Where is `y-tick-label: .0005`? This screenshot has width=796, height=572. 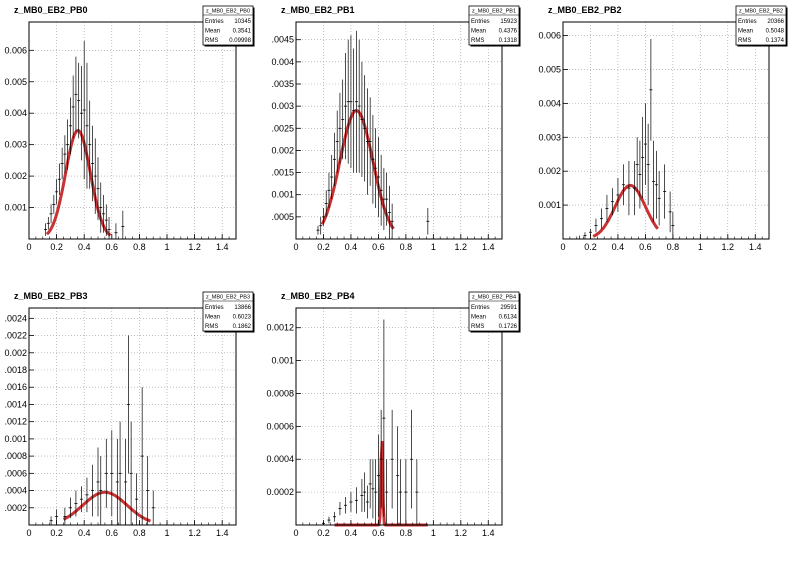
y-tick-label: .0005 is located at coordinates (282, 217).